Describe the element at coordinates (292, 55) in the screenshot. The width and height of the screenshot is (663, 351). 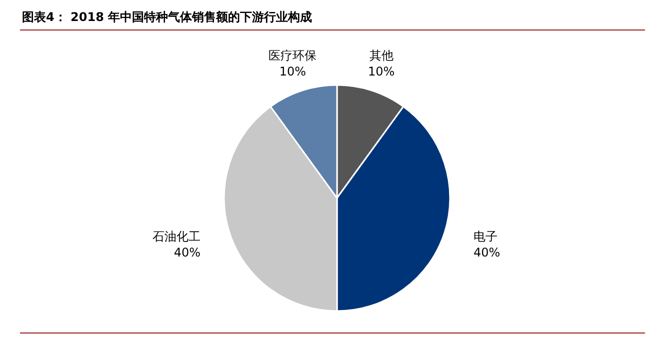
I see `slice-label: 医疗环保` at that location.